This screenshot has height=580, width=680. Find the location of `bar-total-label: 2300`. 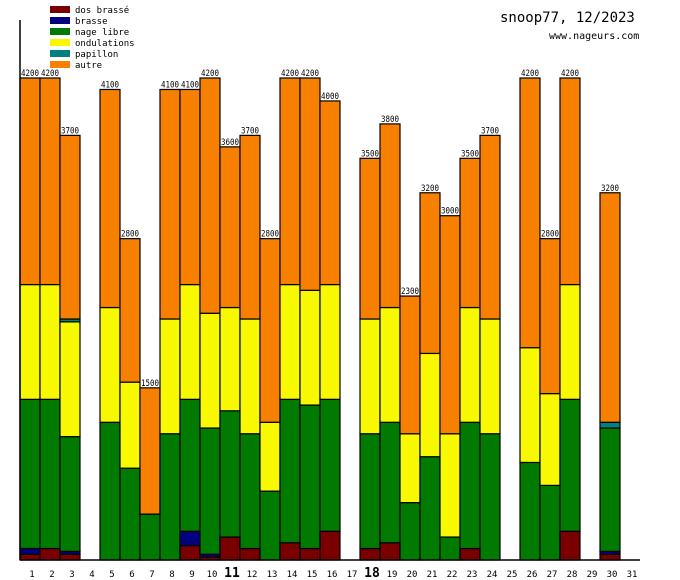

bar-total-label: 2300 is located at coordinates (410, 292).